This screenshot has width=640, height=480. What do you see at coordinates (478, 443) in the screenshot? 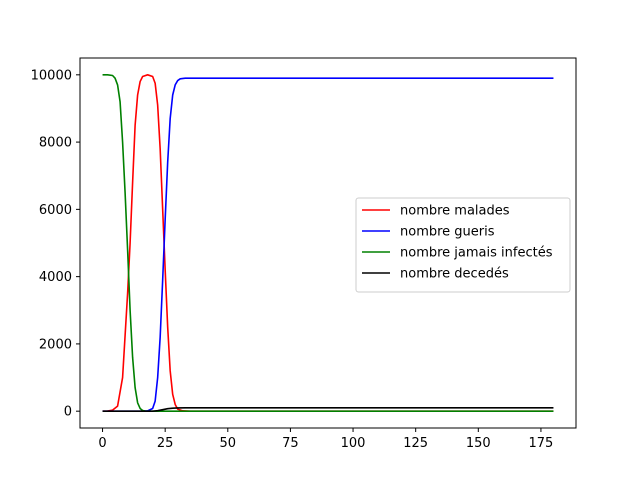
I see `x-tick-label: 150` at bounding box center [478, 443].